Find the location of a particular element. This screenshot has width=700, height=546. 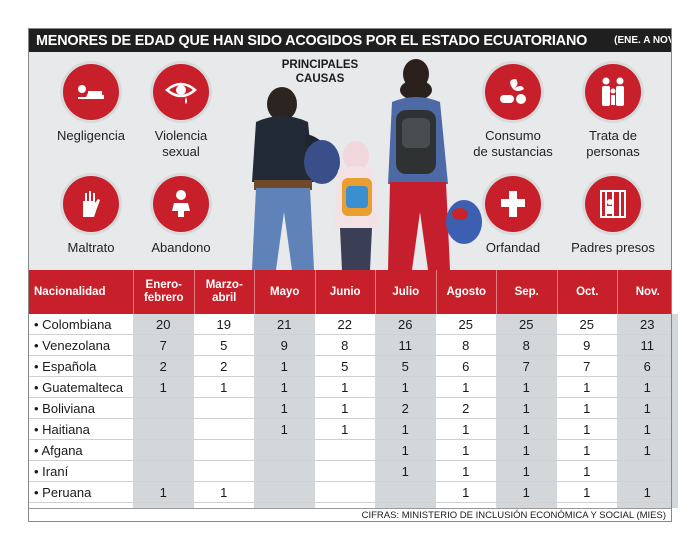

value-cell: 21 is located at coordinates (284, 324).